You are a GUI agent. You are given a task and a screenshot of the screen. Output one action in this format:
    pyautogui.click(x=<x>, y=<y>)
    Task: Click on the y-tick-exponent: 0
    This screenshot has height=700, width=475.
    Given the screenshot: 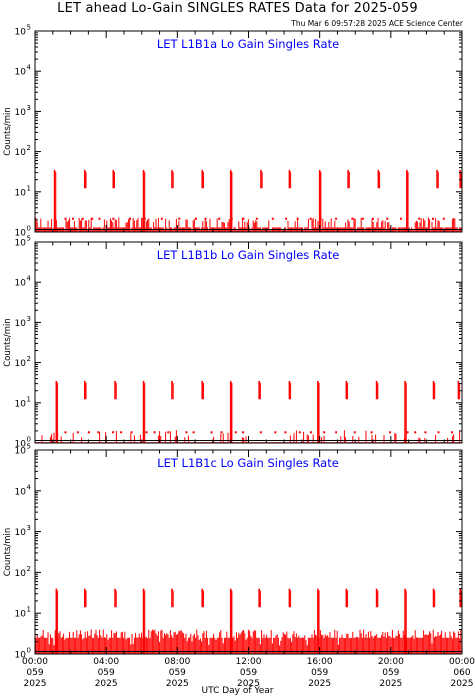 What is the action you would take?
    pyautogui.click(x=29, y=651)
    